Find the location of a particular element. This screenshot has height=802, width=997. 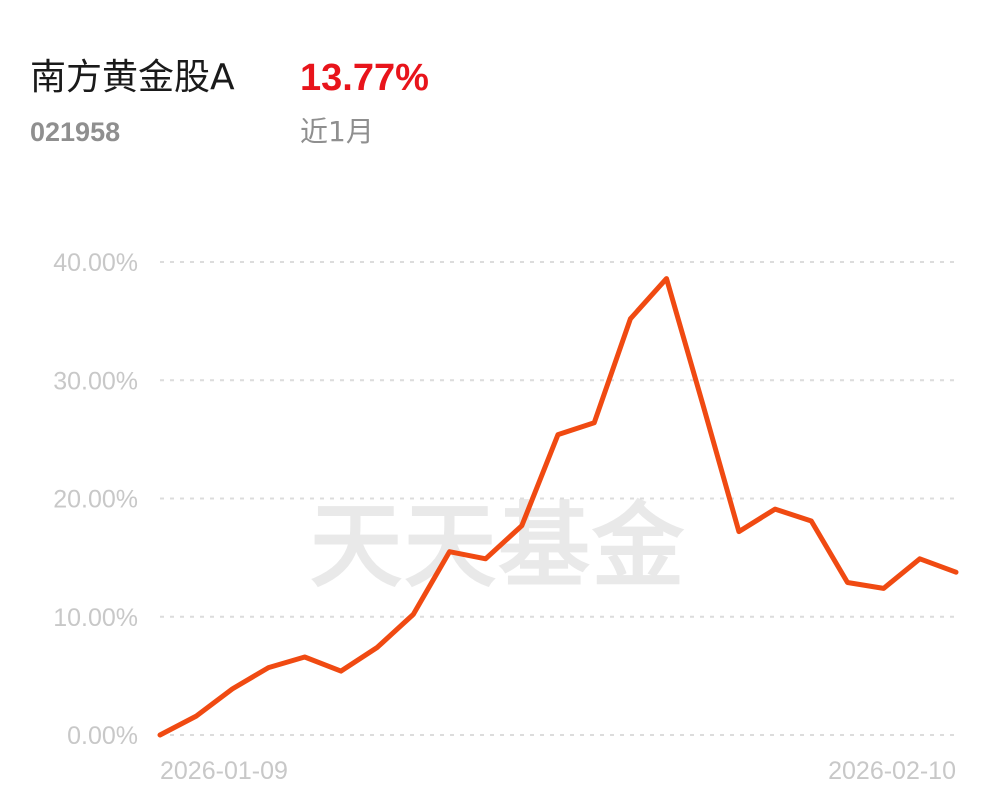

period-label: 近1月 is located at coordinates (337, 131).